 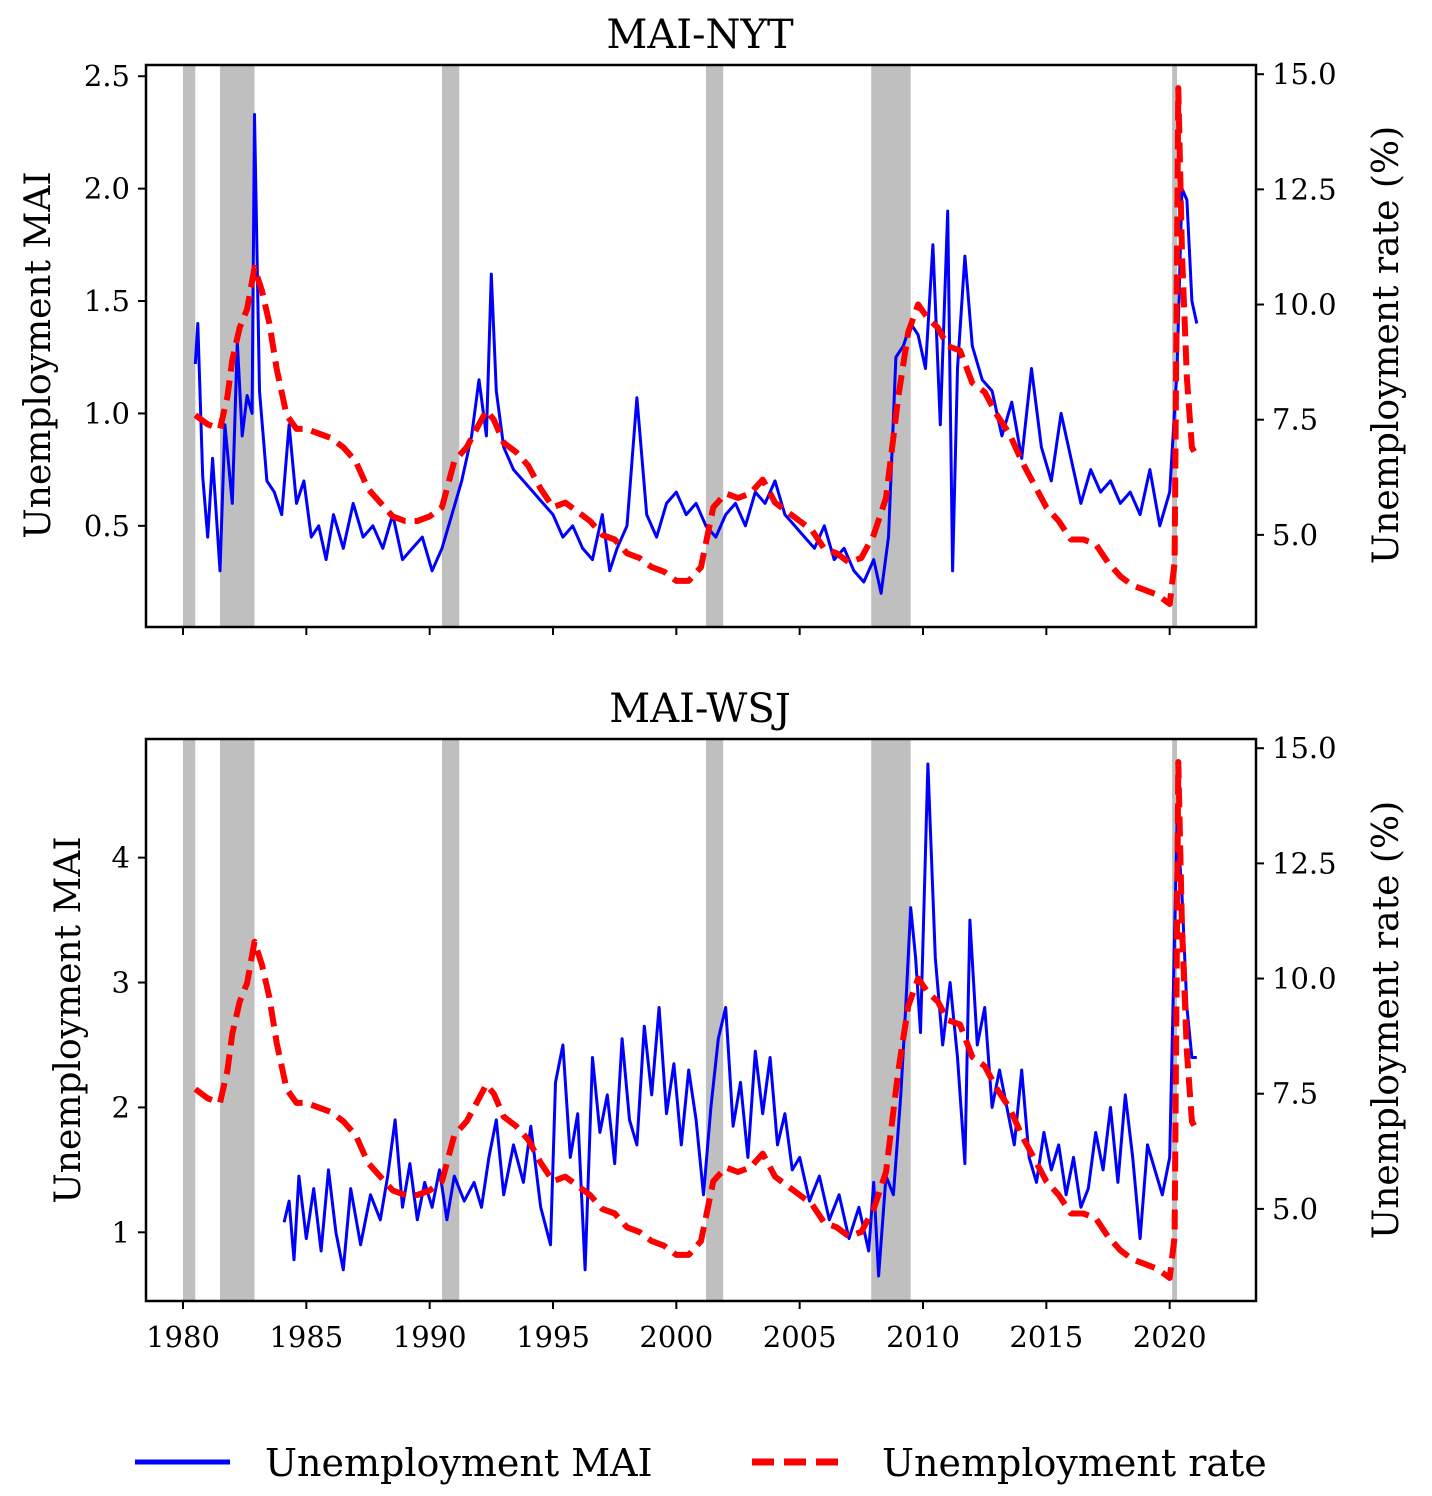 I want to click on x-tick-label: 2015, so click(x=1046, y=1337).